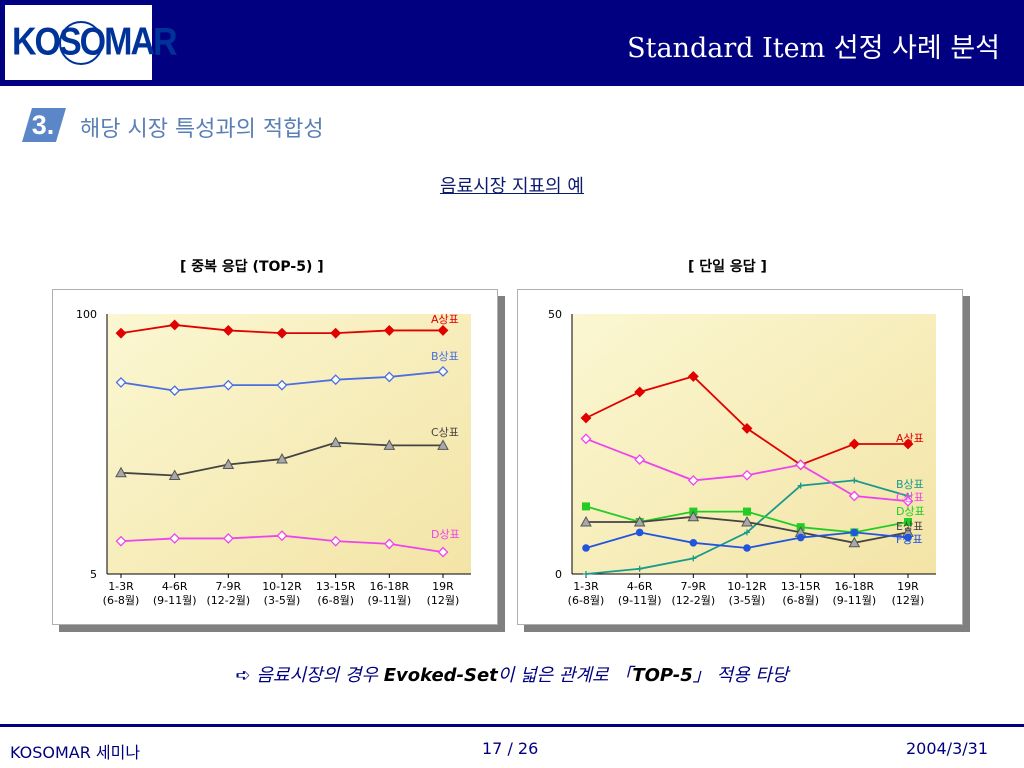  I want to click on footer-divider, so click(512, 725).